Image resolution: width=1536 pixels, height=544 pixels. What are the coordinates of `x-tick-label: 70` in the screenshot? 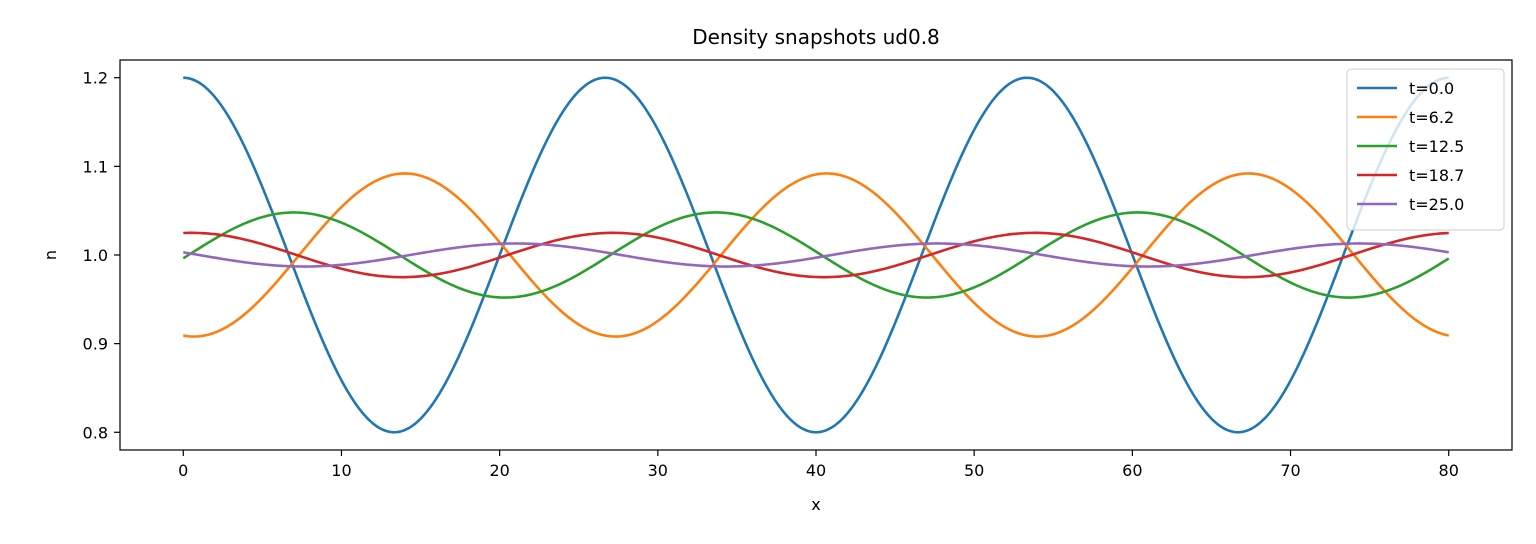 It's located at (1290, 470).